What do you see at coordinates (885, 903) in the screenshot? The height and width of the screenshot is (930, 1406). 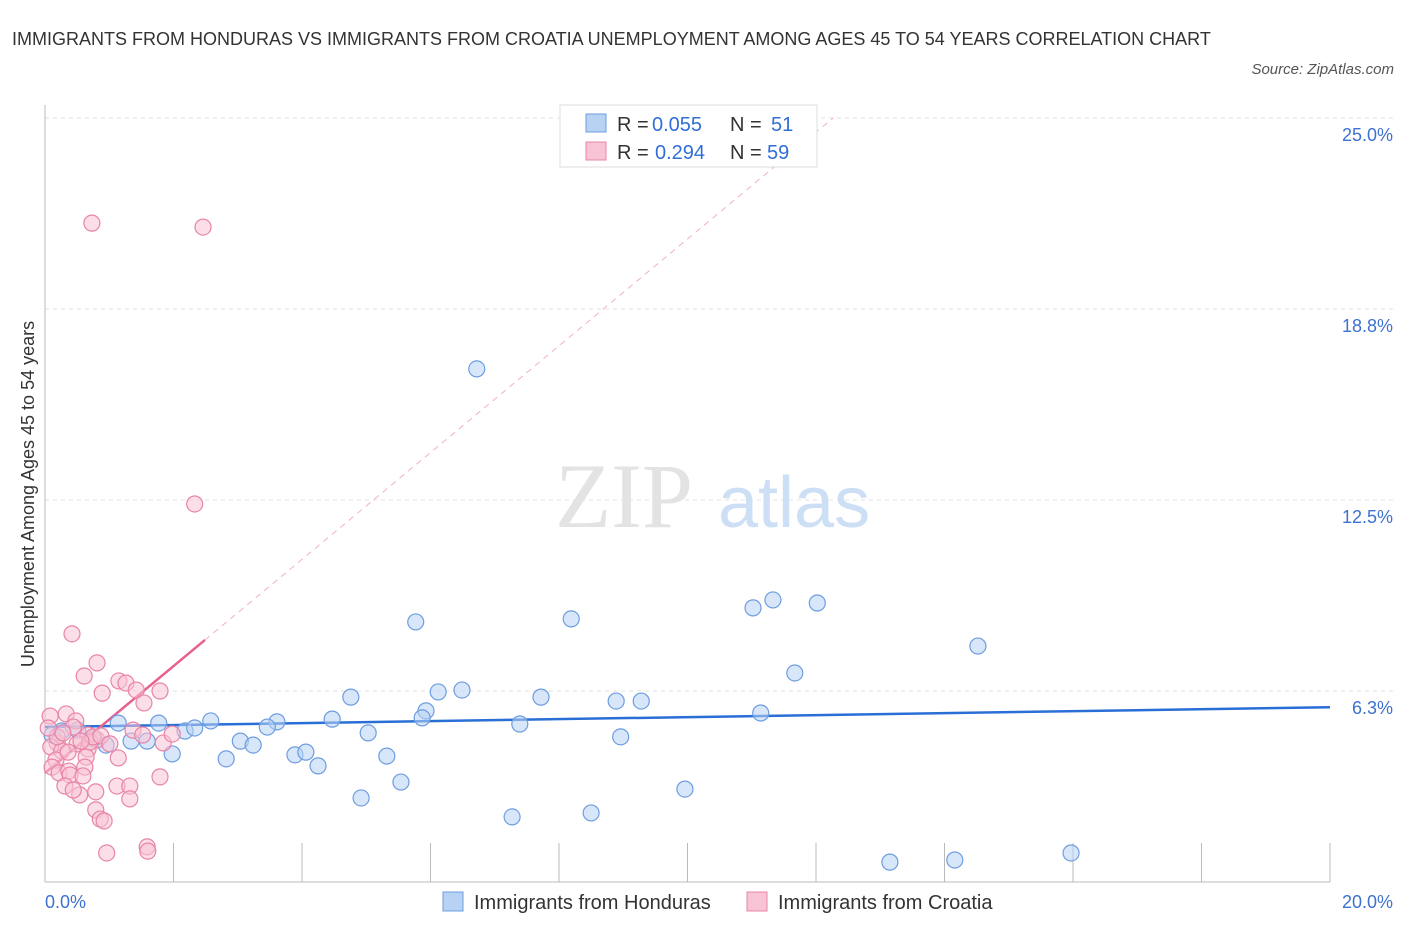 I see `legend-label-croatia: Immigrants from Croatia` at bounding box center [885, 903].